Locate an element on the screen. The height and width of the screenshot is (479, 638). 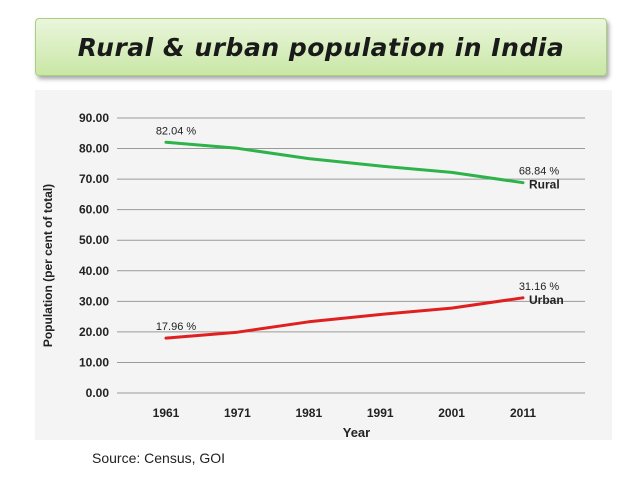
urban-series-line is located at coordinates (344, 318).